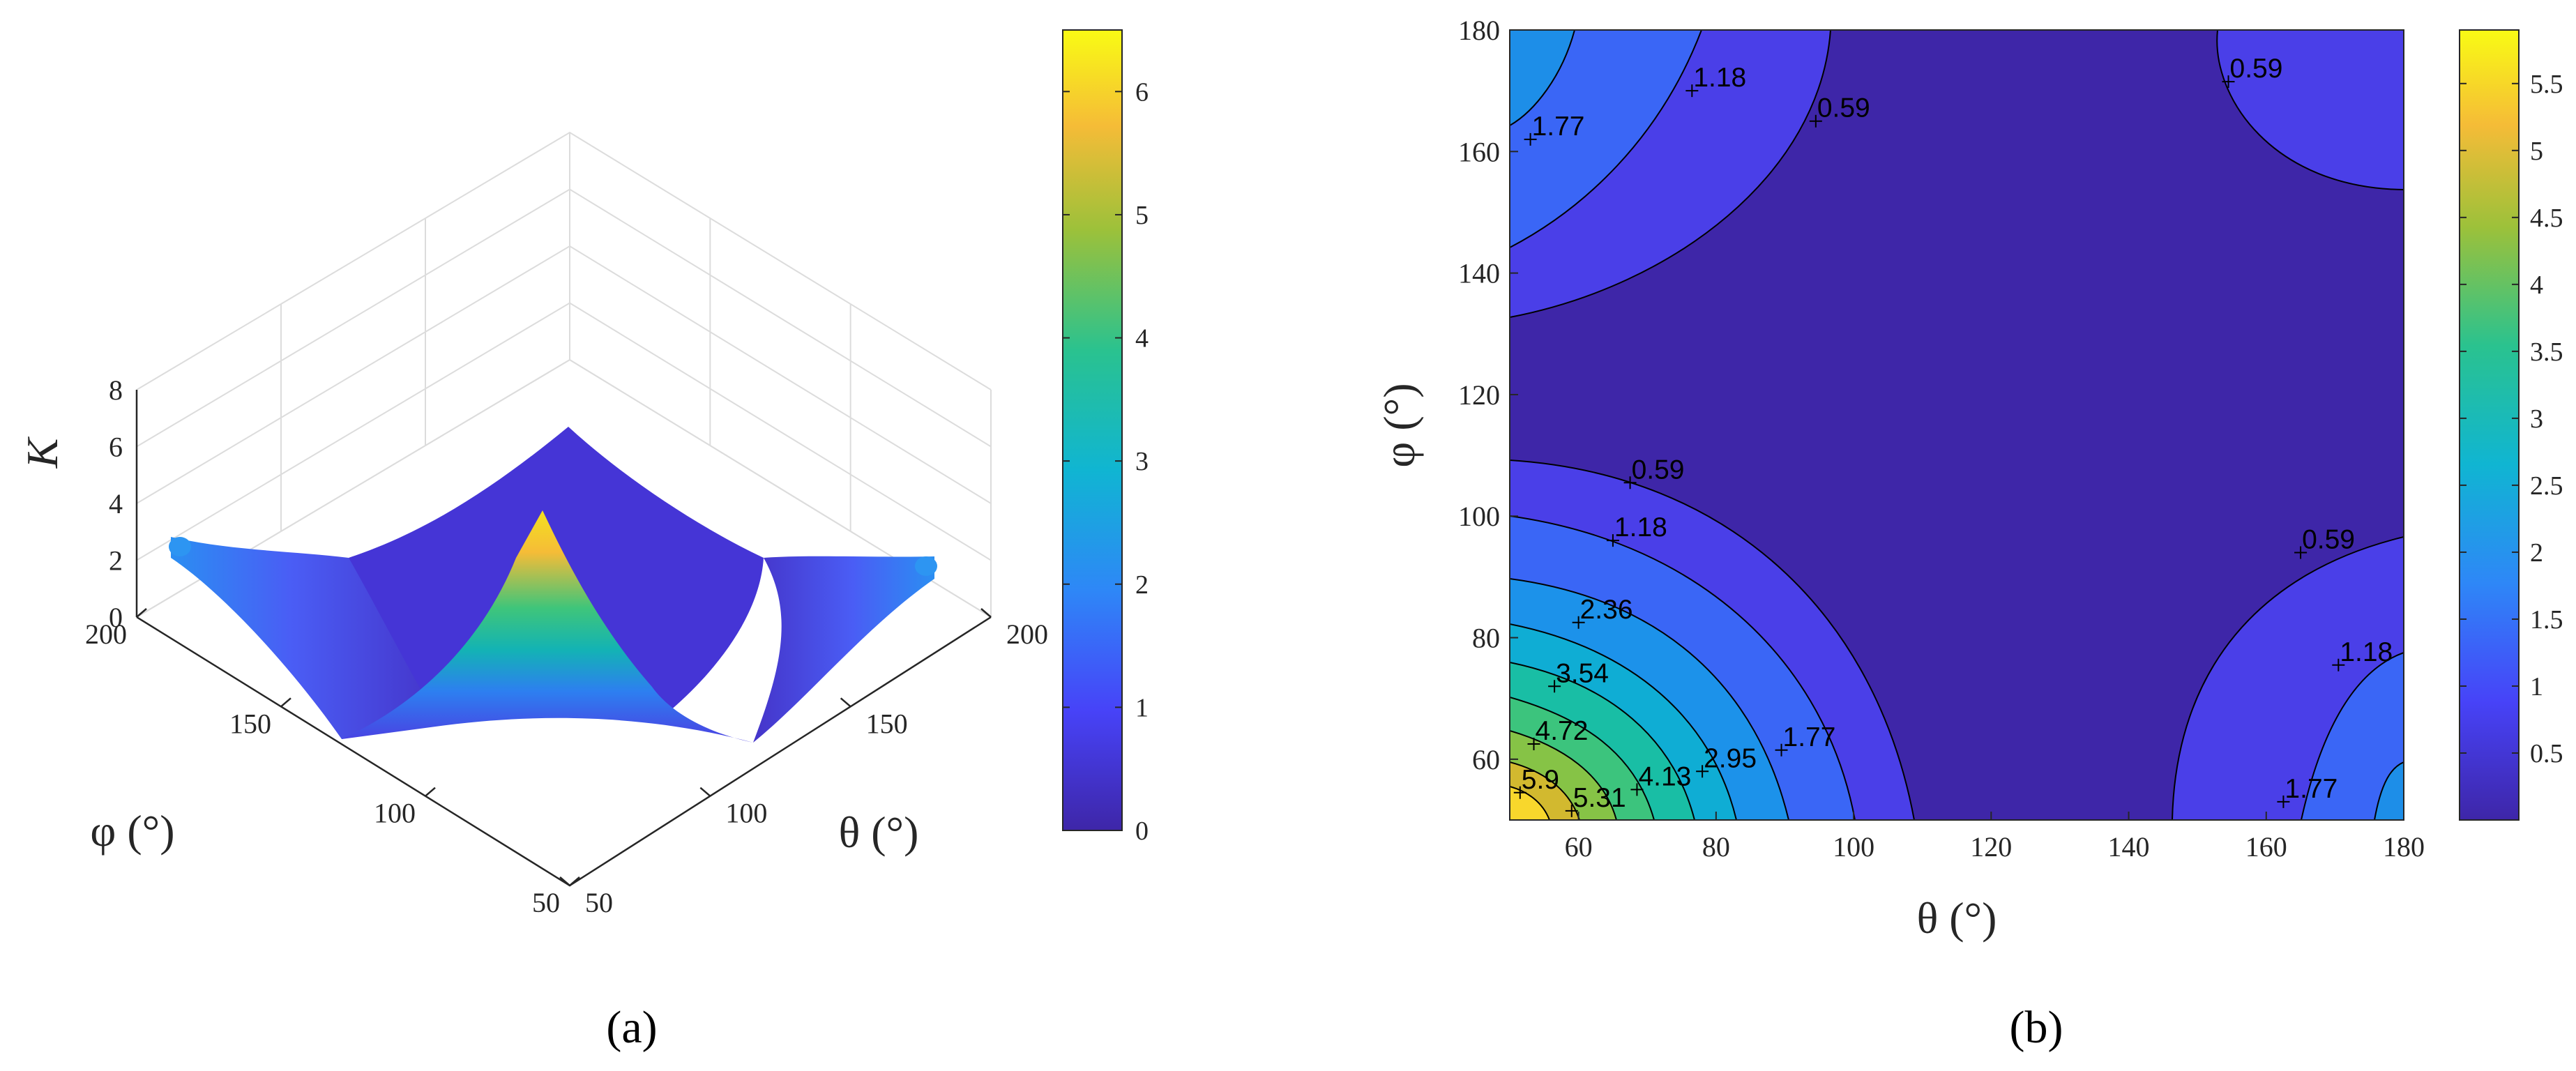 Image resolution: width=2576 pixels, height=1071 pixels. What do you see at coordinates (2546, 620) in the screenshot?
I see `colorbar-b-tick-label: 1.5` at bounding box center [2546, 620].